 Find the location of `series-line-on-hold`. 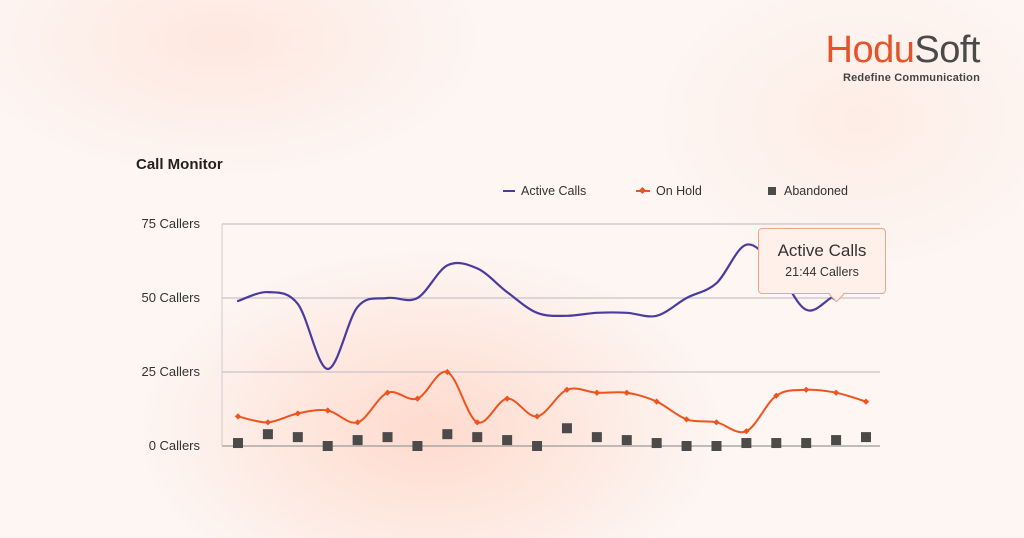

series-line-on-hold is located at coordinates (552, 402).